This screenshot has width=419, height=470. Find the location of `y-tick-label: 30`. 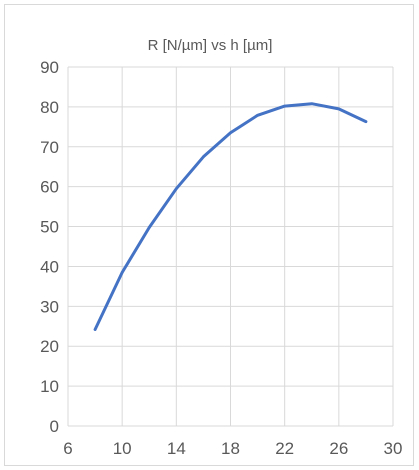

y-tick-label: 30 is located at coordinates (49, 306).